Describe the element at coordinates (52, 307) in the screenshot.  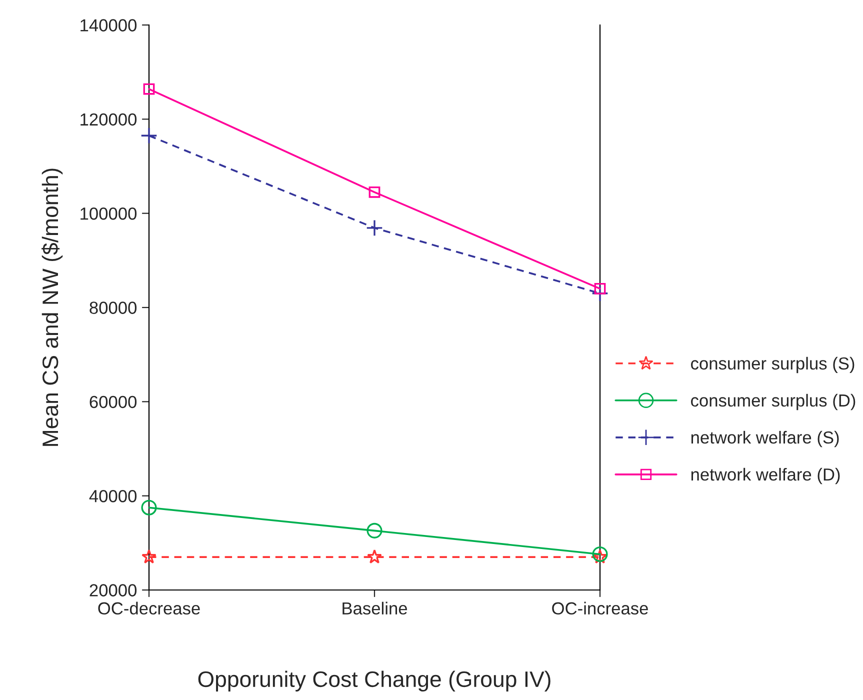
I see `y-axis-title: Mean CS and NW ($/month)` at that location.